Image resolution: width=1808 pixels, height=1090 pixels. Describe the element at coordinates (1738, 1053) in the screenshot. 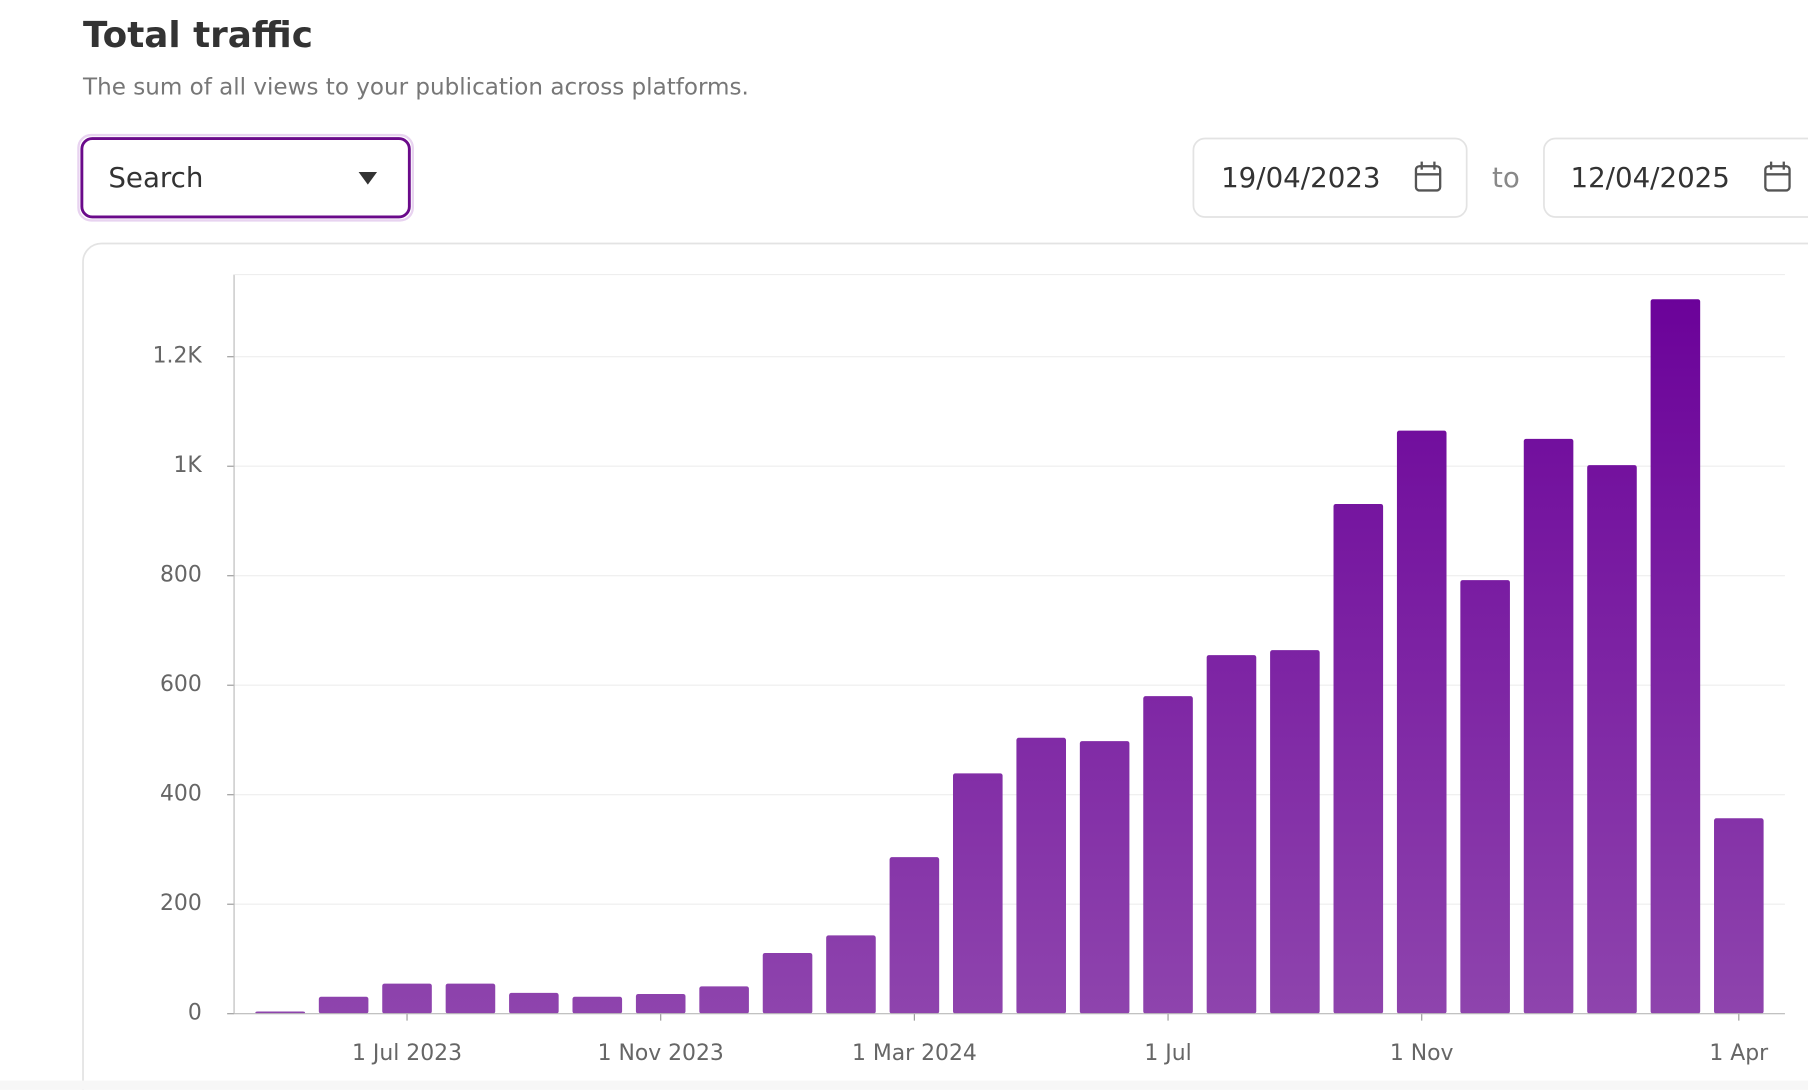

I see `x-tick-label: 1 Apr` at that location.